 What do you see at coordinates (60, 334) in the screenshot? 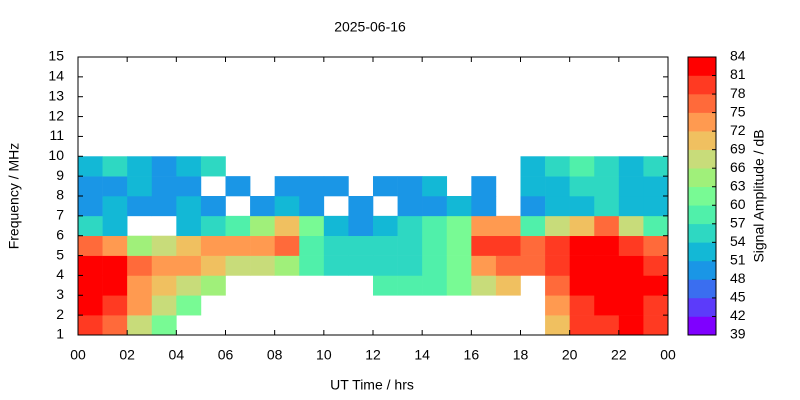
I see `y-tick-label: 1` at bounding box center [60, 334].